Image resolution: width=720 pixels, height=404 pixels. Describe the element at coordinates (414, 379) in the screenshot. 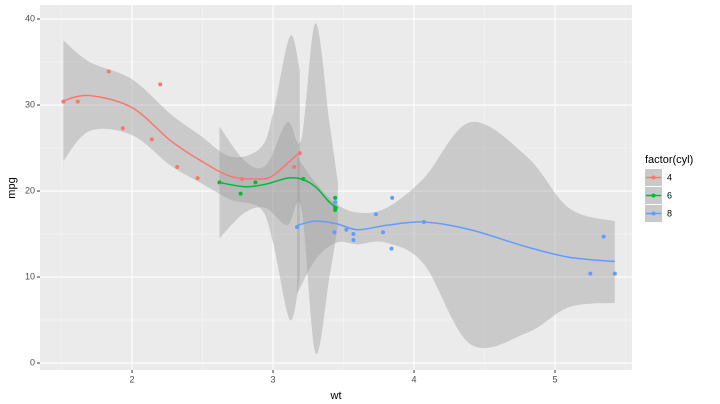

I see `x-tick-label: 4` at that location.